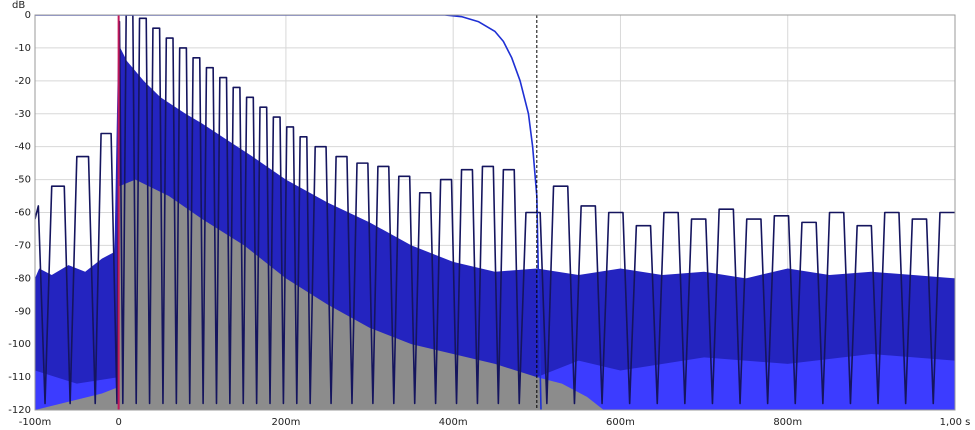 Image resolution: width=975 pixels, height=430 pixels. I want to click on y-tick-label: -70, so click(23, 245).